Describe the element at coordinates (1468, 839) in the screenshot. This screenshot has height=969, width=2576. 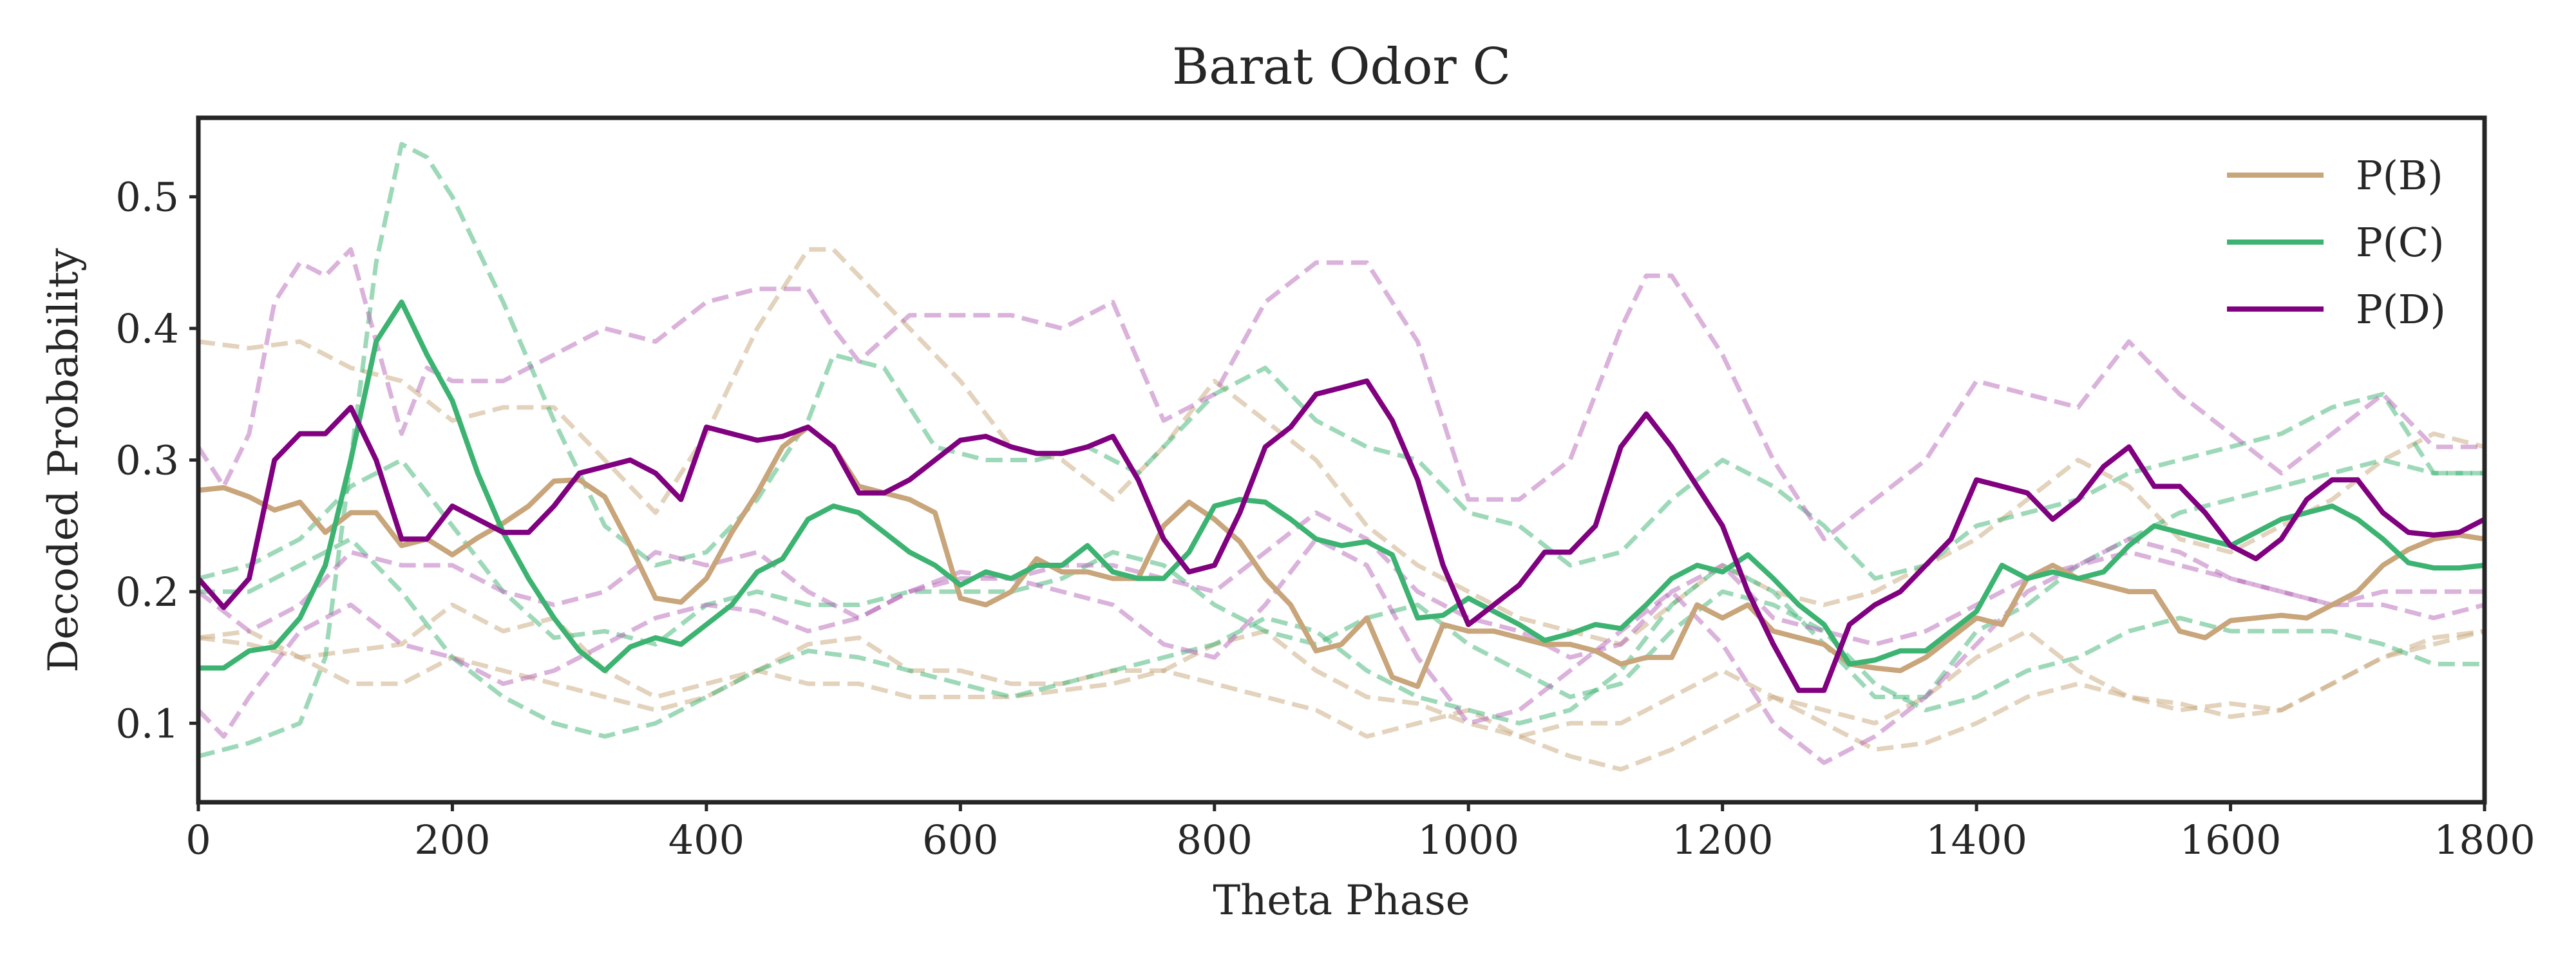
I see `x-tick-label: 1000` at that location.